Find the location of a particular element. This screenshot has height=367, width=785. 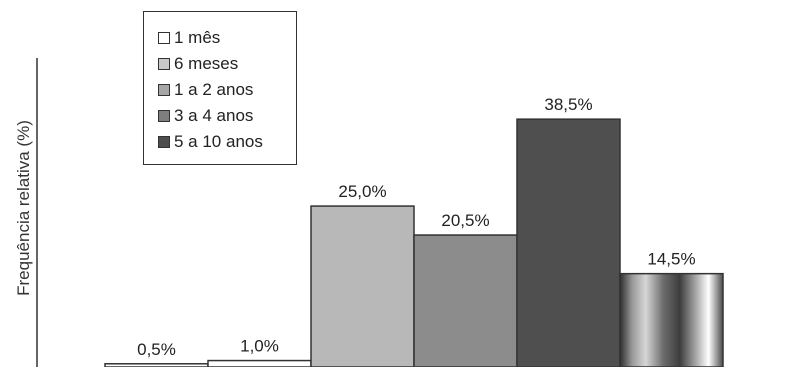

legend-item: 6 meses is located at coordinates (198, 64).